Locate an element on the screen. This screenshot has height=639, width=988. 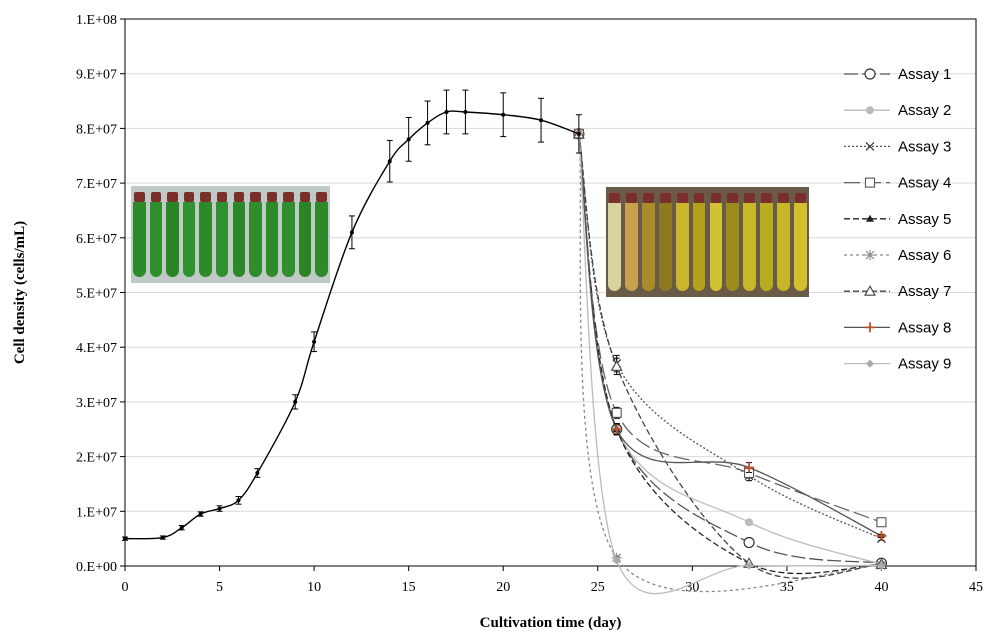
legend-item: Assay 7 is located at coordinates (897, 291).